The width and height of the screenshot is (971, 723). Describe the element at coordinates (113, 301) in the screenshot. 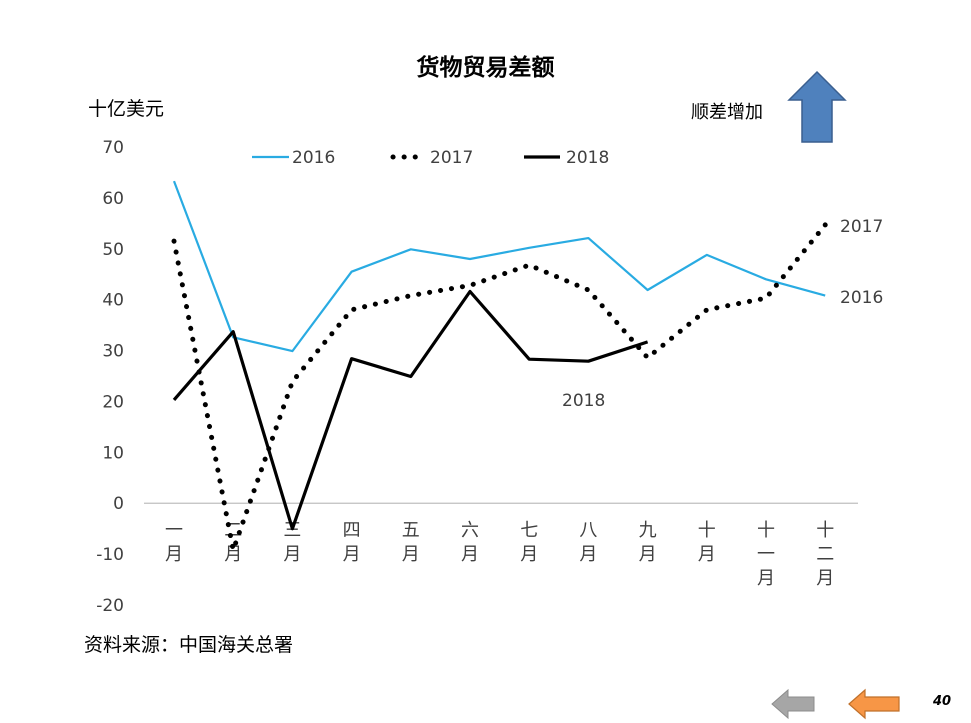

I see `y-tick-label: 40` at that location.